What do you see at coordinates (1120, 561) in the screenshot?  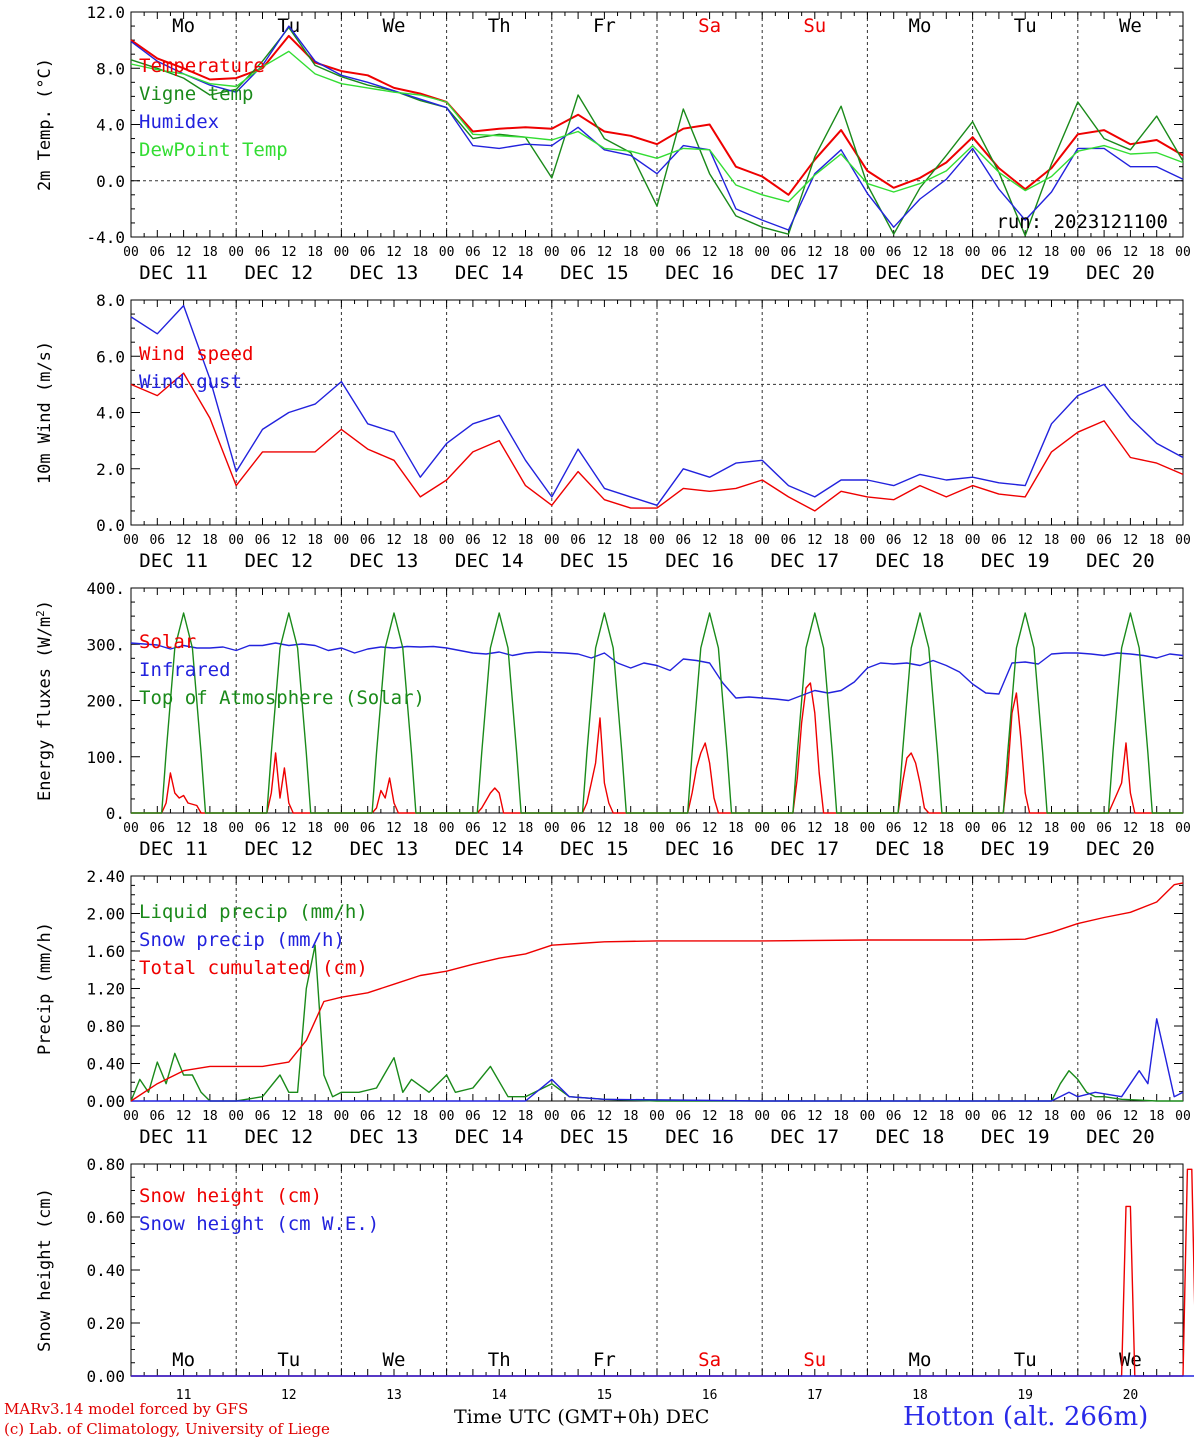 I see `date-label: DEC 20` at bounding box center [1120, 561].